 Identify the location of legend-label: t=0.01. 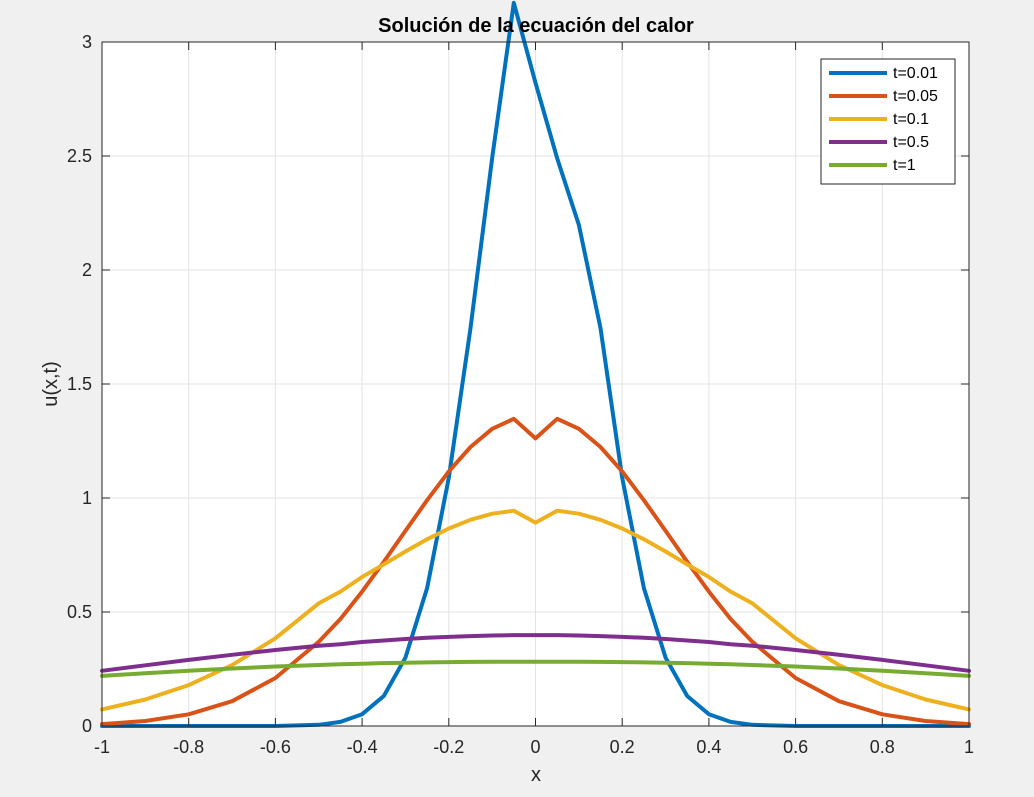
(915, 73).